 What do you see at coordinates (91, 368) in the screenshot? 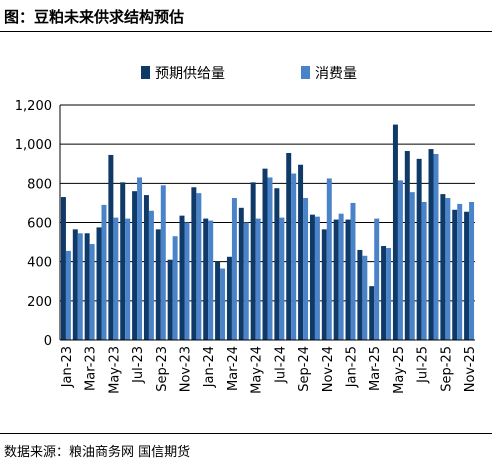
I see `x-tick-label: Mar-23` at bounding box center [91, 368].